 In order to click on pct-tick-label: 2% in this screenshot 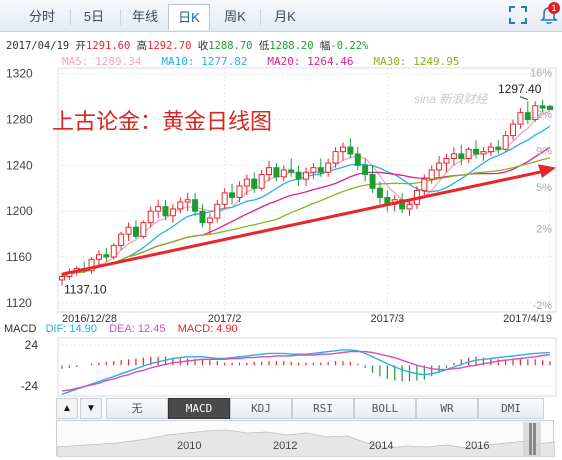, I will do `click(544, 229)`.